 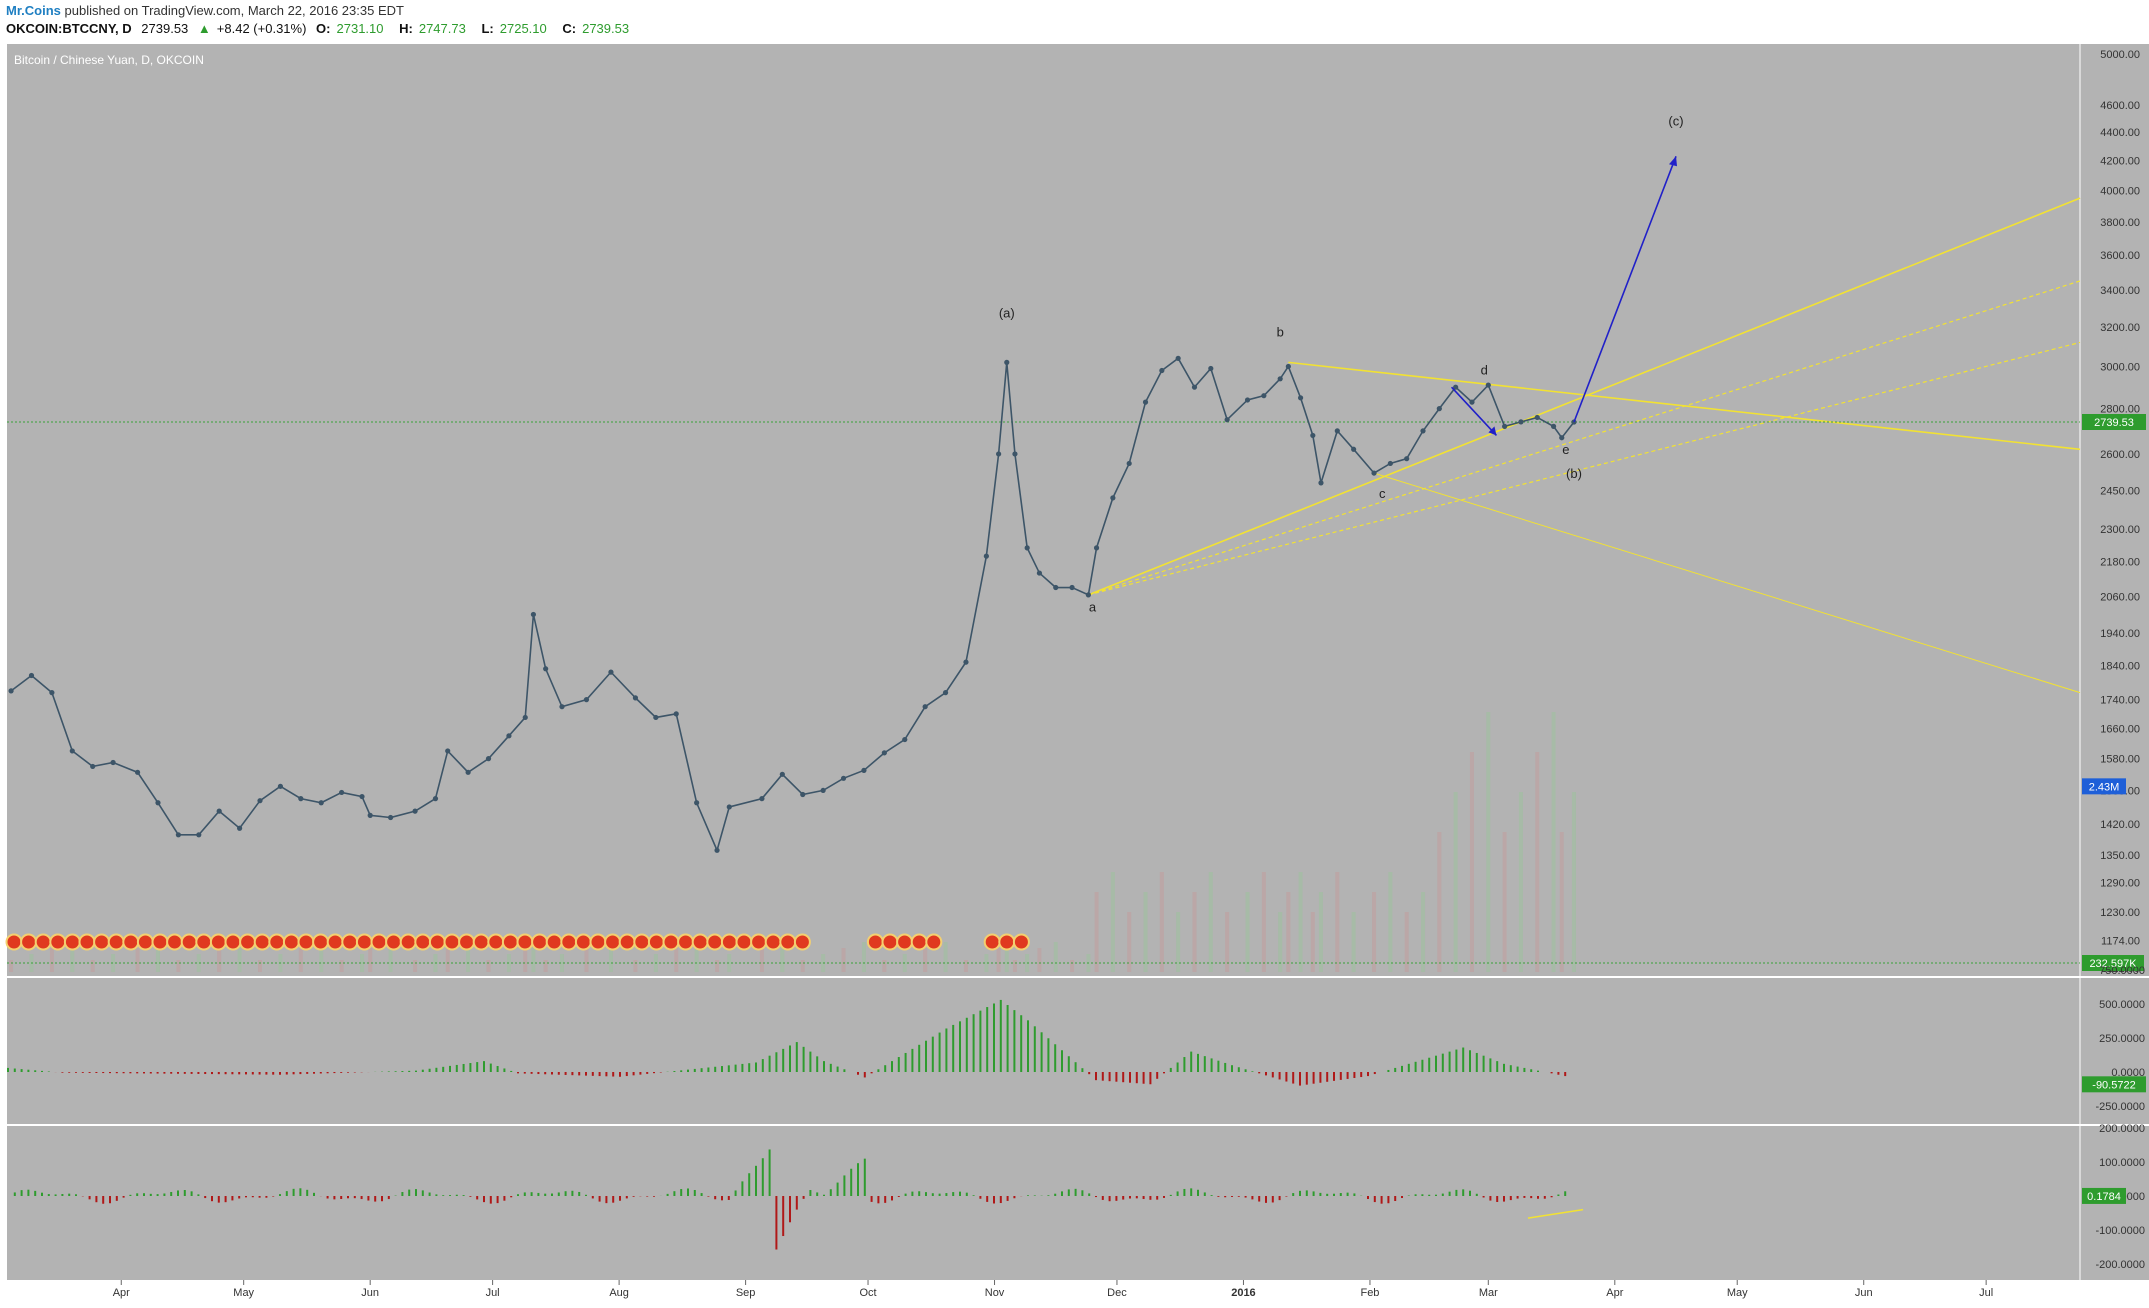 What do you see at coordinates (1555, 1213) in the screenshot?
I see `osc-divergence-line` at bounding box center [1555, 1213].